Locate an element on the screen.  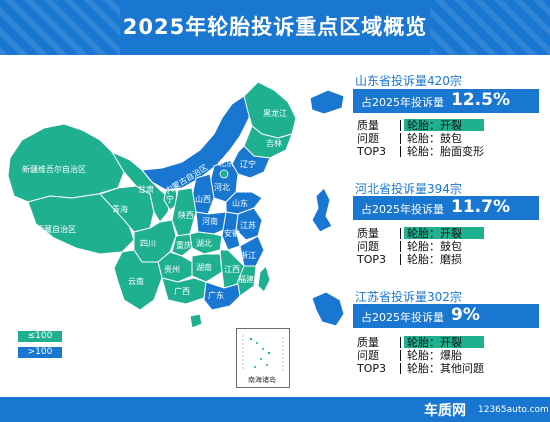
issue-value: 轮胎：胎面变形 is located at coordinates (445, 151).